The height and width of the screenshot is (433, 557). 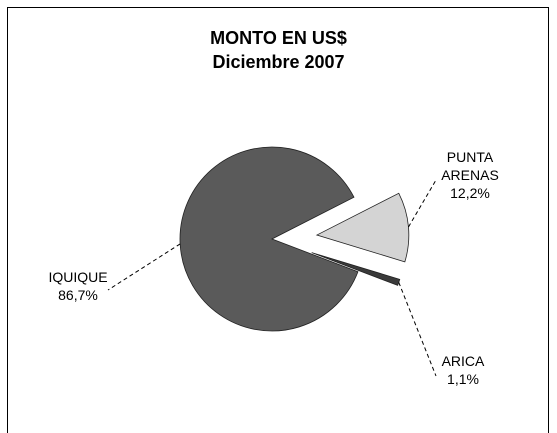 I want to click on slice-name: PUNTA ARENAS, so click(x=470, y=166).